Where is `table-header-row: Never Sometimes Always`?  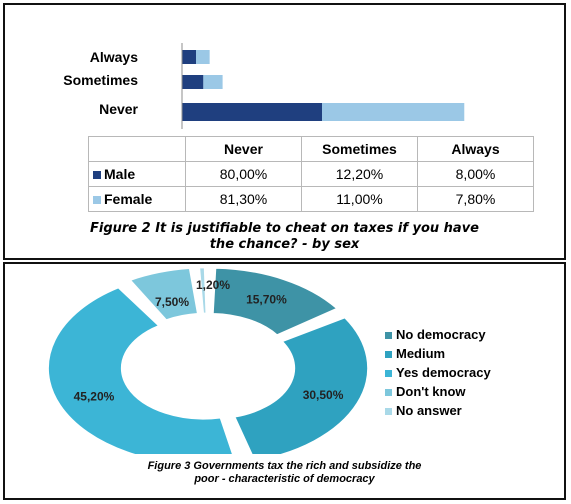 table-header-row: Never Sometimes Always is located at coordinates (311, 149).